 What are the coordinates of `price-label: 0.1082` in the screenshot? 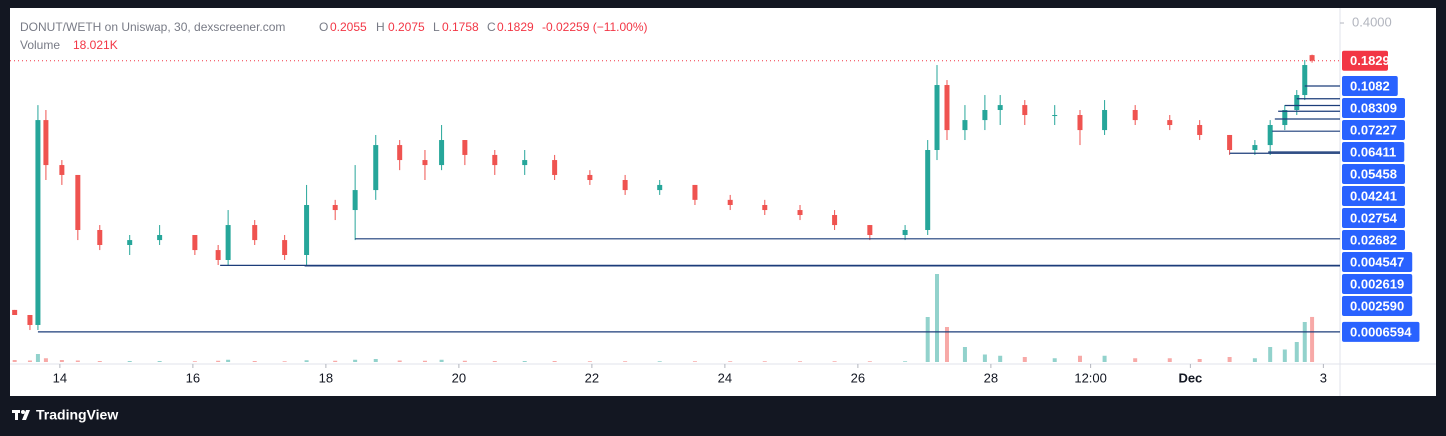 It's located at (1370, 86).